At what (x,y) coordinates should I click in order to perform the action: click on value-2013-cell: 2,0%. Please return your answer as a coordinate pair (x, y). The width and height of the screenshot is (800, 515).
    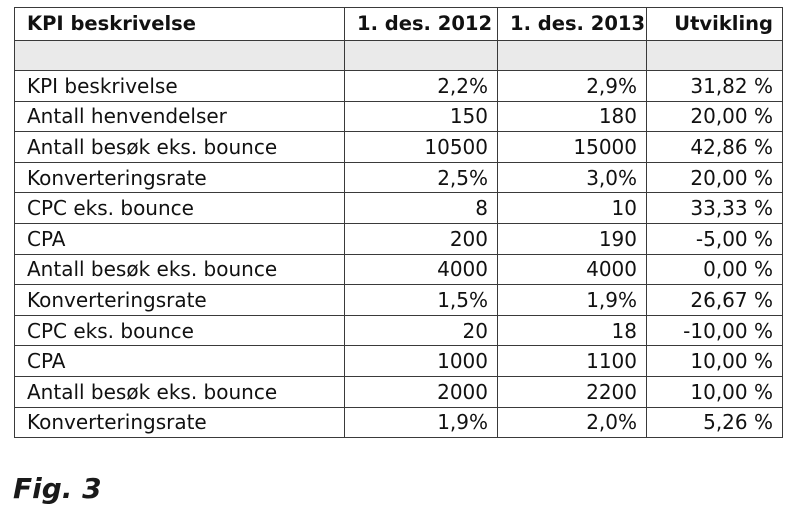
    Looking at the image, I should click on (572, 422).